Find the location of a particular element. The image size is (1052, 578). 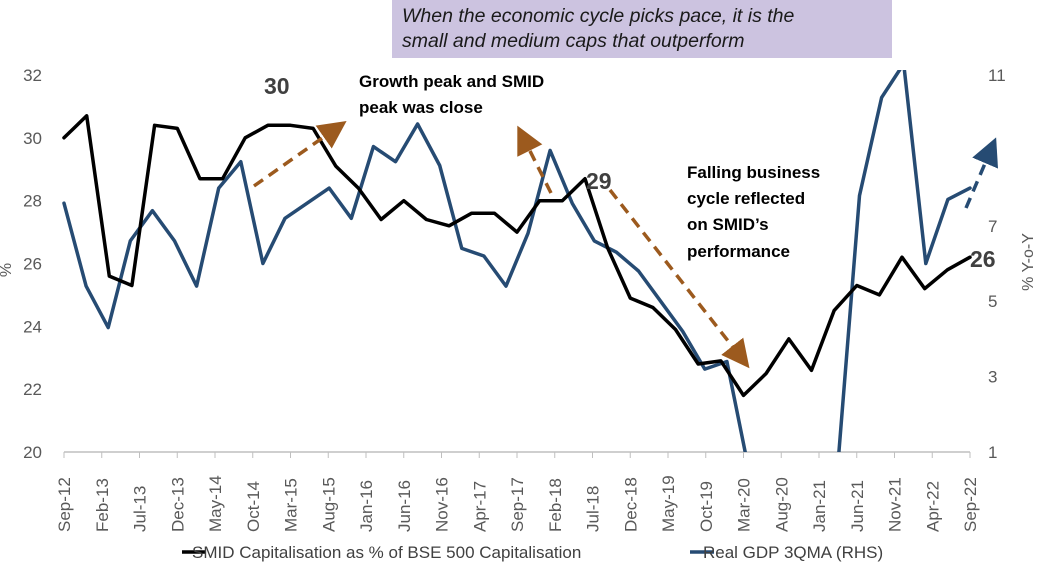

x-tick-label: Dec-18 is located at coordinates (630, 504).